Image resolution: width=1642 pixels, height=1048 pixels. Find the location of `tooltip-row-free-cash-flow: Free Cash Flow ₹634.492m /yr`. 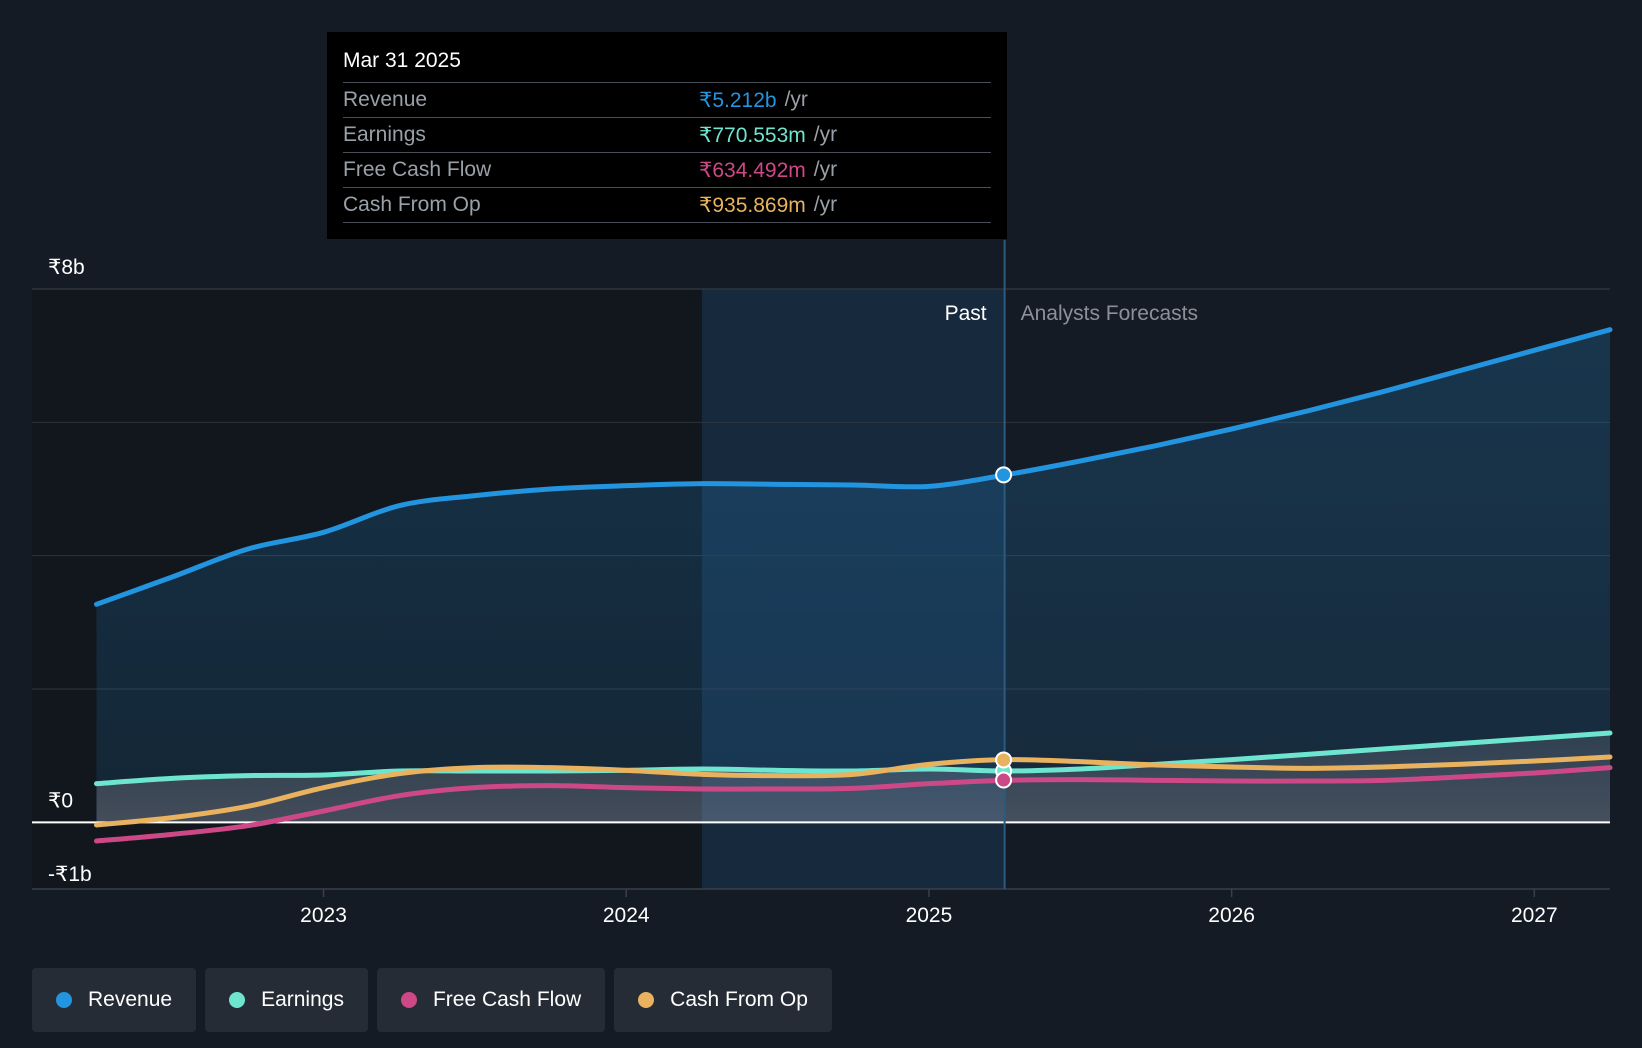

tooltip-row-free-cash-flow: Free Cash Flow ₹634.492m /yr is located at coordinates (667, 169).